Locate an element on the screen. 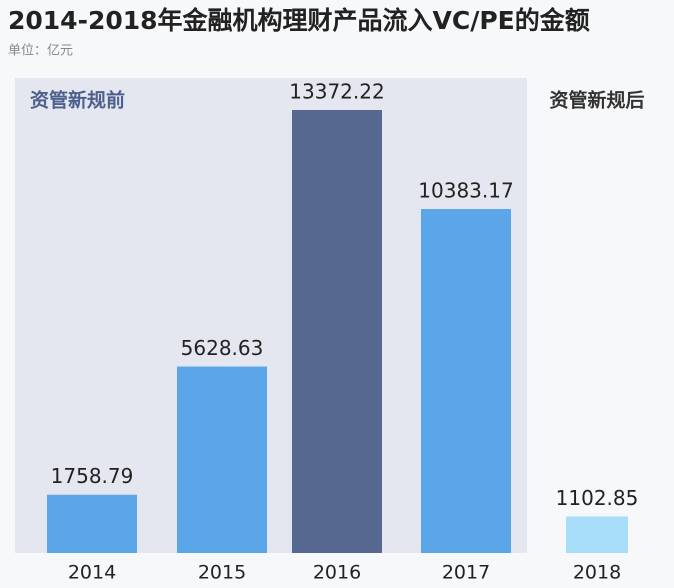 The height and width of the screenshot is (588, 674). x-tick-label: 2017 is located at coordinates (466, 573).